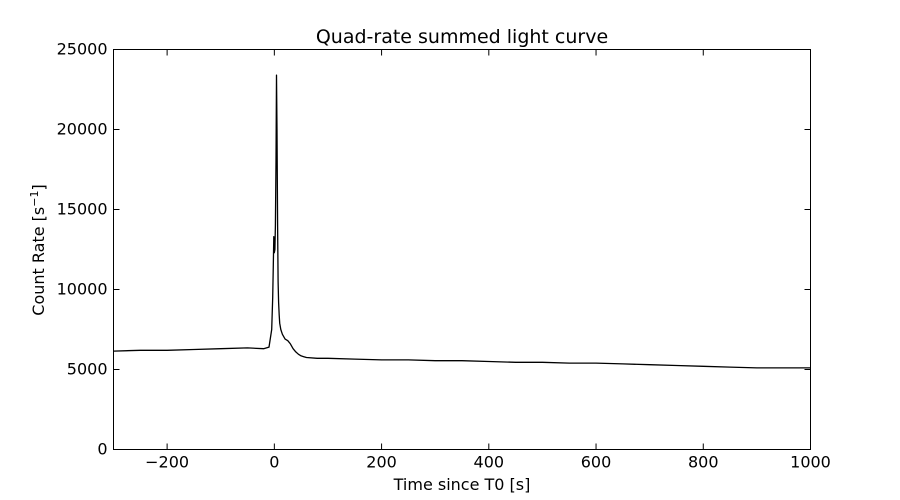 Image resolution: width=900 pixels, height=500 pixels. Describe the element at coordinates (82, 289) in the screenshot. I see `y-tick-label: 10000` at that location.